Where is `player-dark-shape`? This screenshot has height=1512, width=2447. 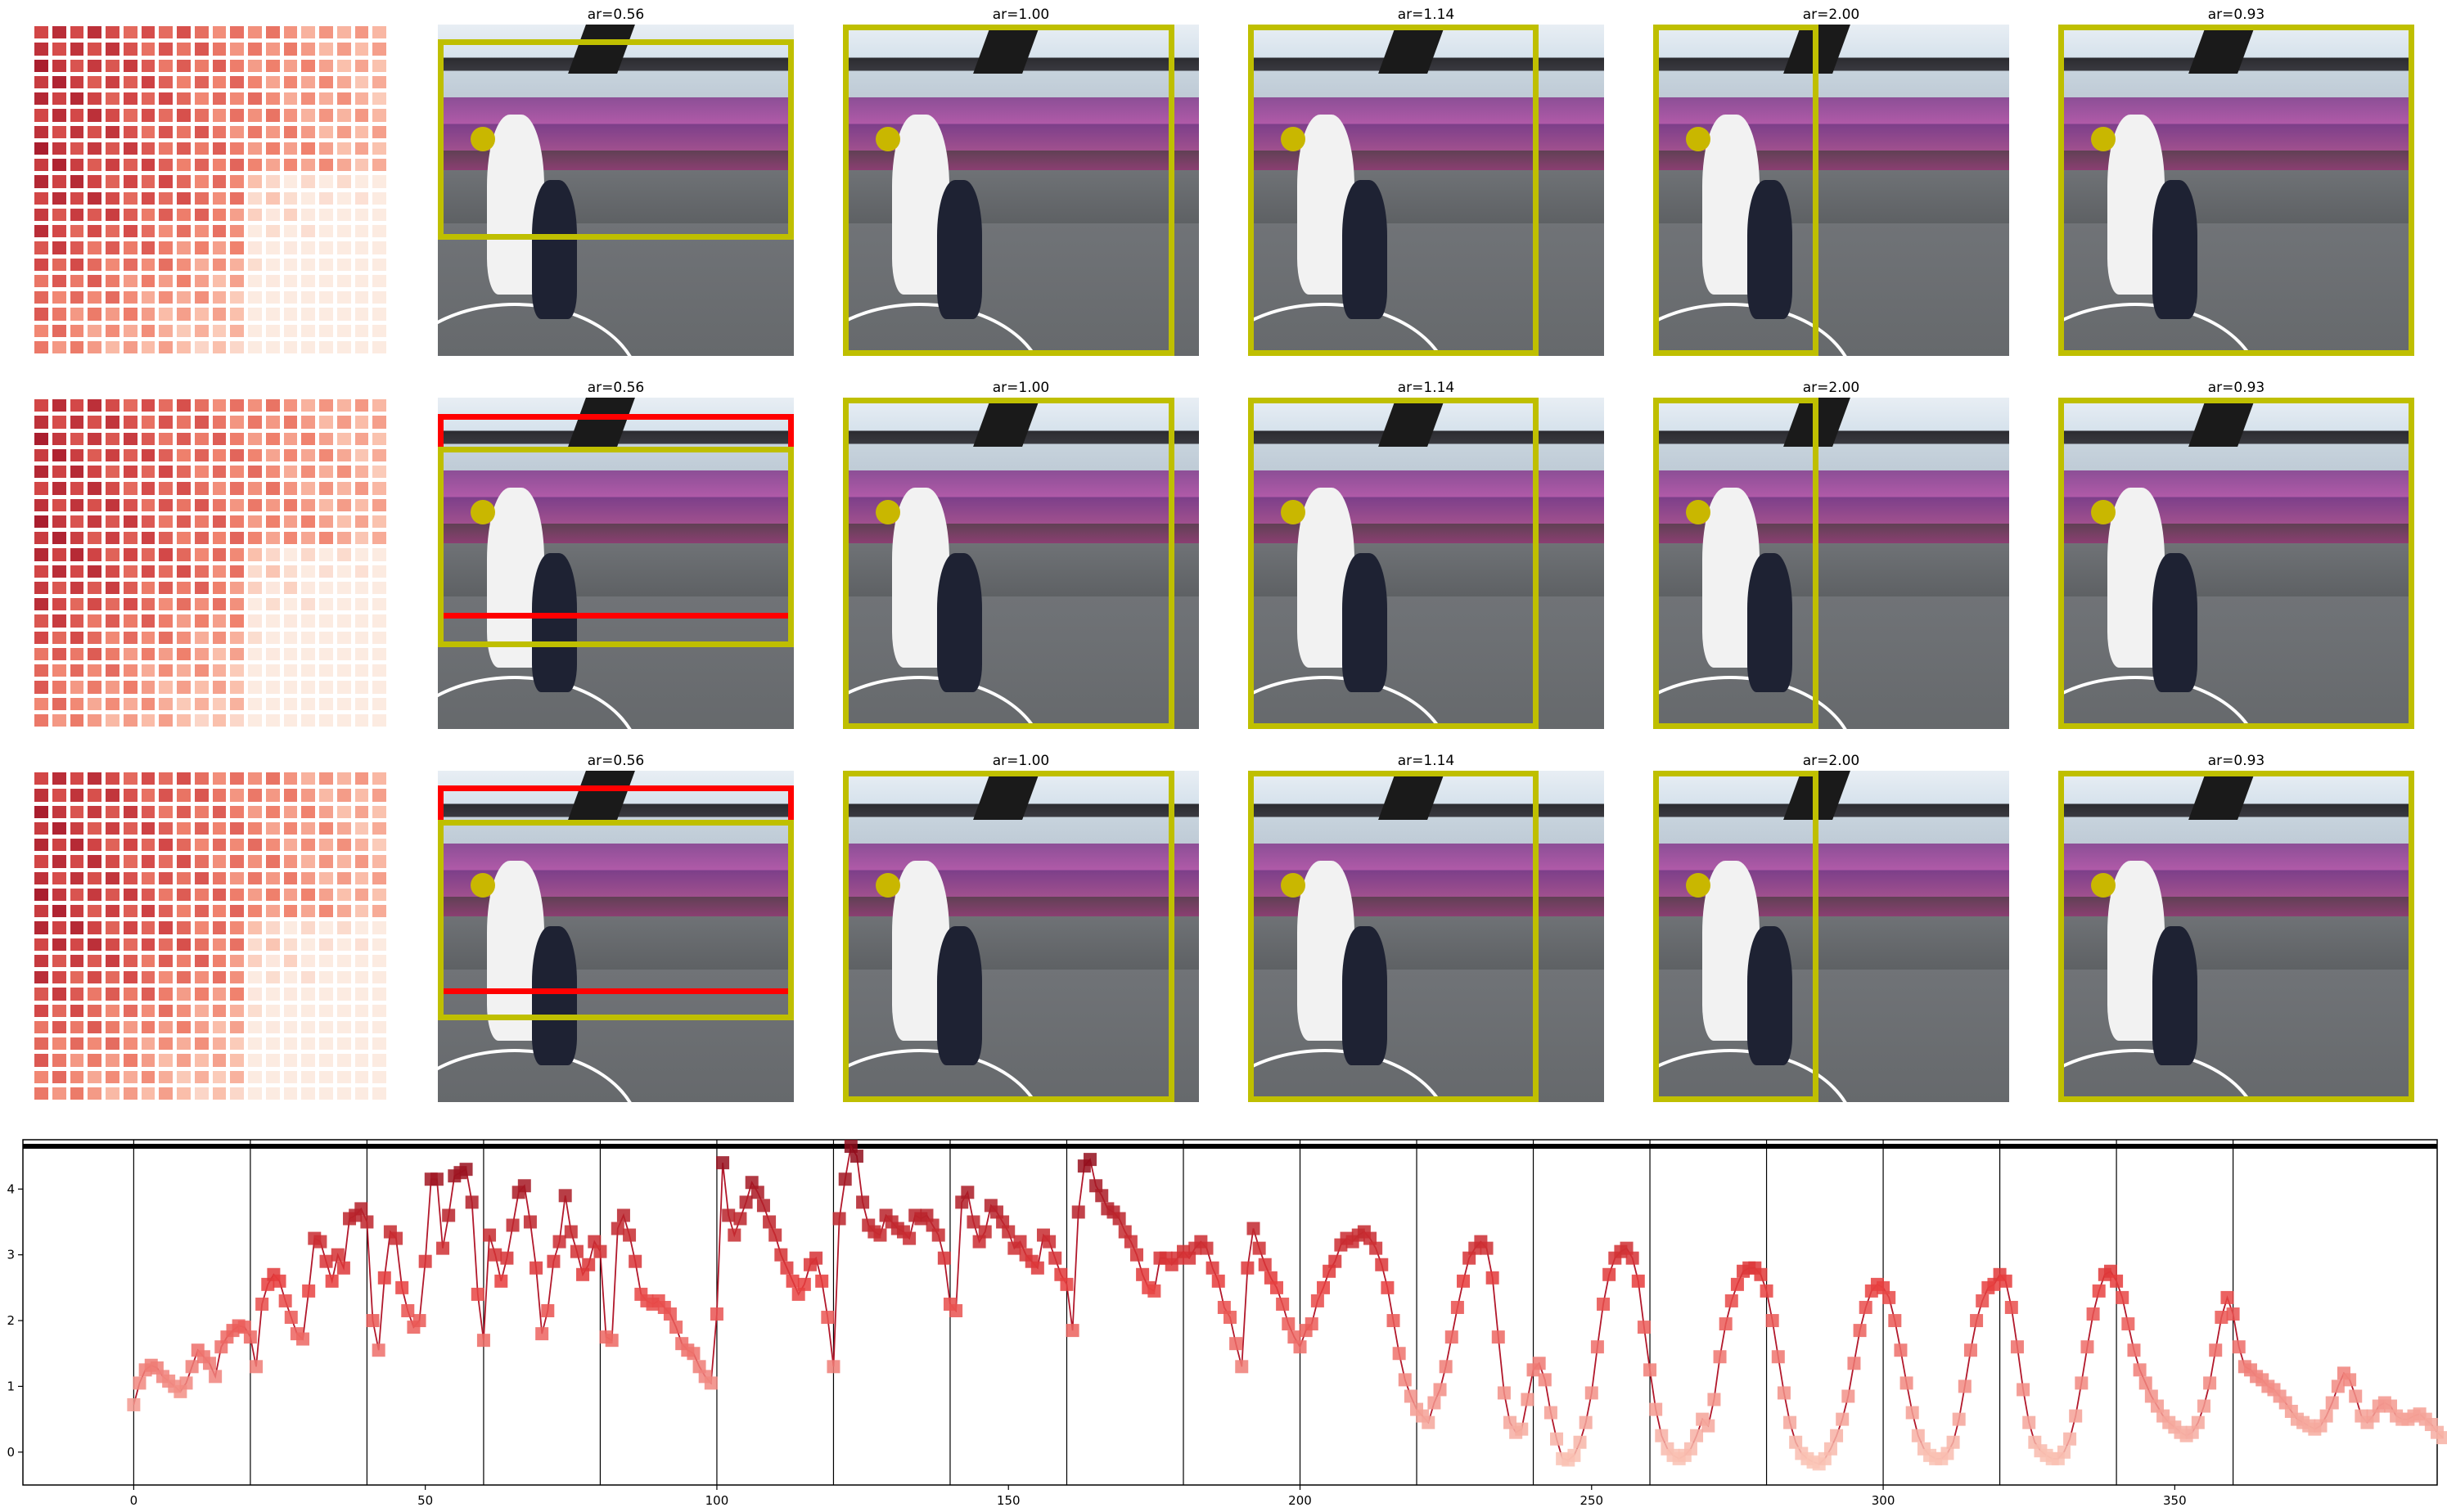 player-dark-shape is located at coordinates (959, 250).